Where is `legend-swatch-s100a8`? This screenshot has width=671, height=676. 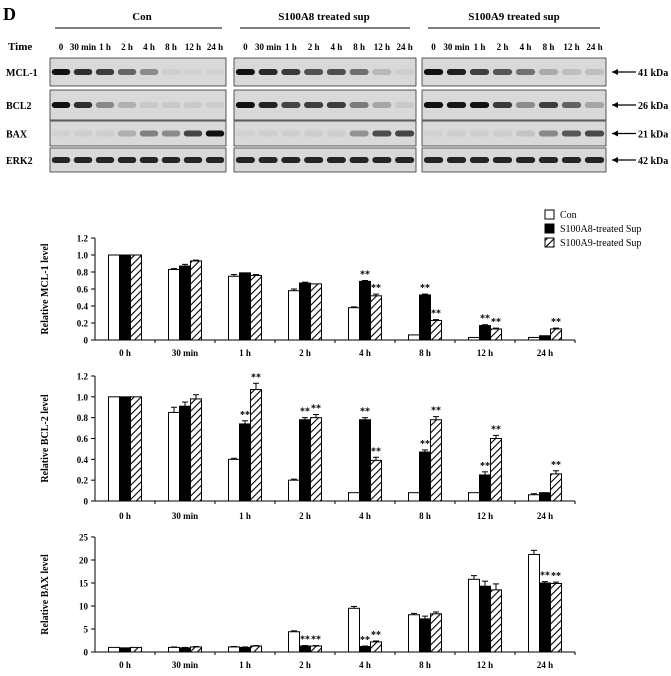
legend-swatch-s100a8 is located at coordinates (549, 228).